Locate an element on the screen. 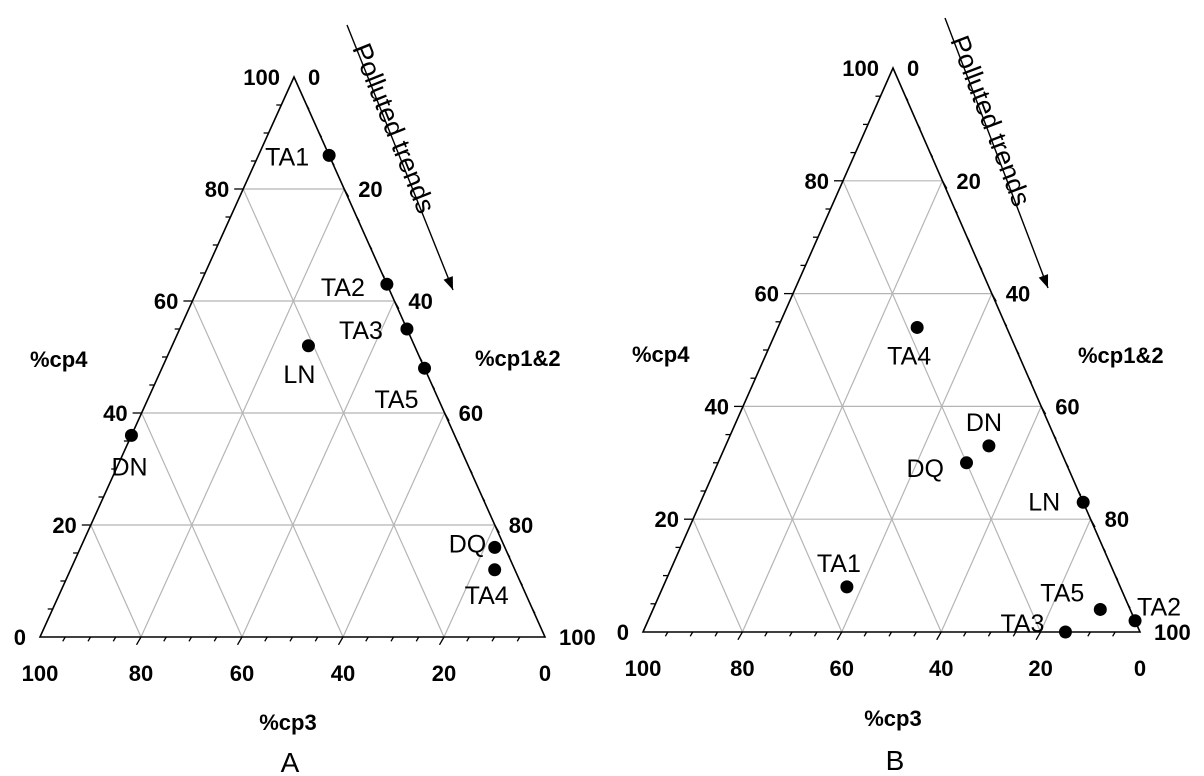 This screenshot has height=776, width=1204. bottom-axis-tick-label: 20 is located at coordinates (1040, 668).